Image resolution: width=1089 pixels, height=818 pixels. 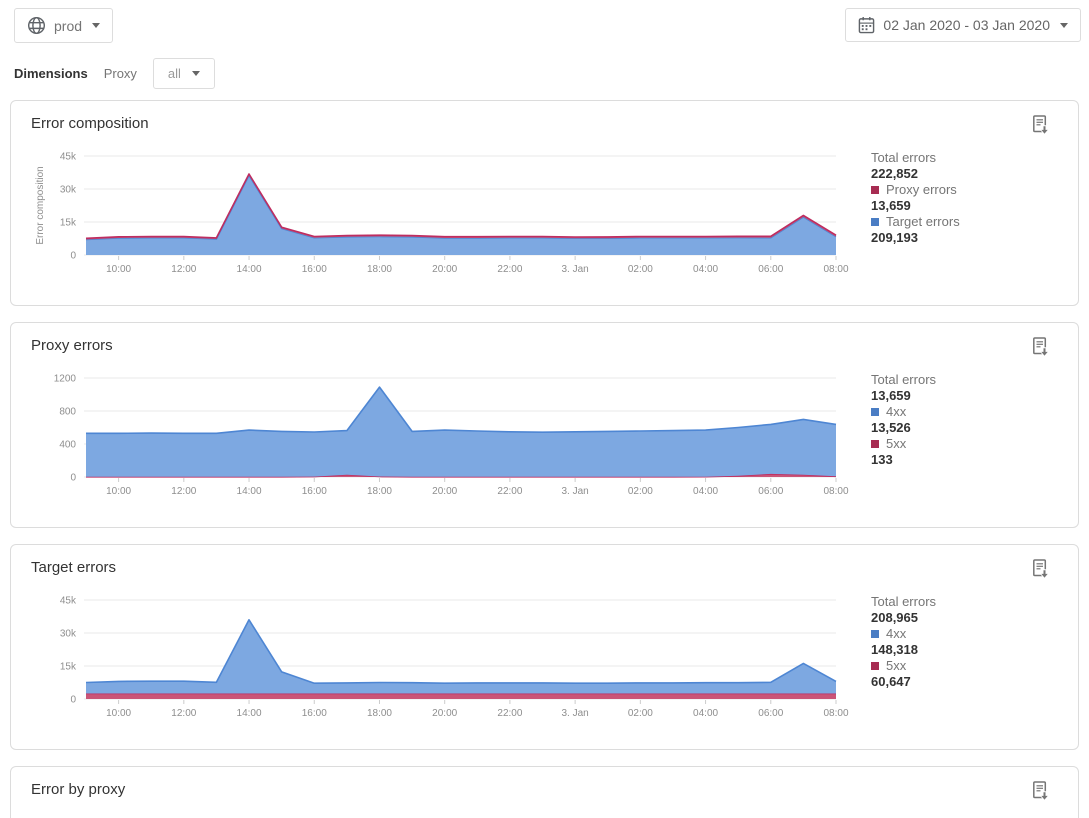 I want to click on chart-title: Error composition, so click(x=90, y=123).